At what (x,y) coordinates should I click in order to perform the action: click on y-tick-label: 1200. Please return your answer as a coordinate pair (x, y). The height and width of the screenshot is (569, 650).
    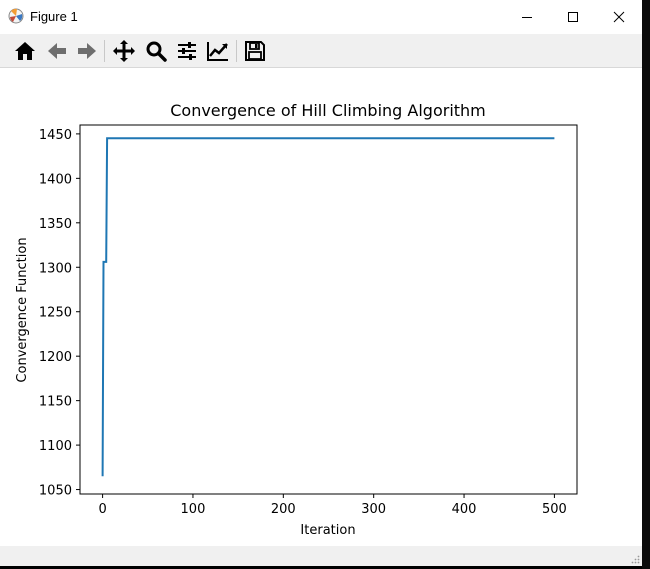
    Looking at the image, I should click on (55, 357).